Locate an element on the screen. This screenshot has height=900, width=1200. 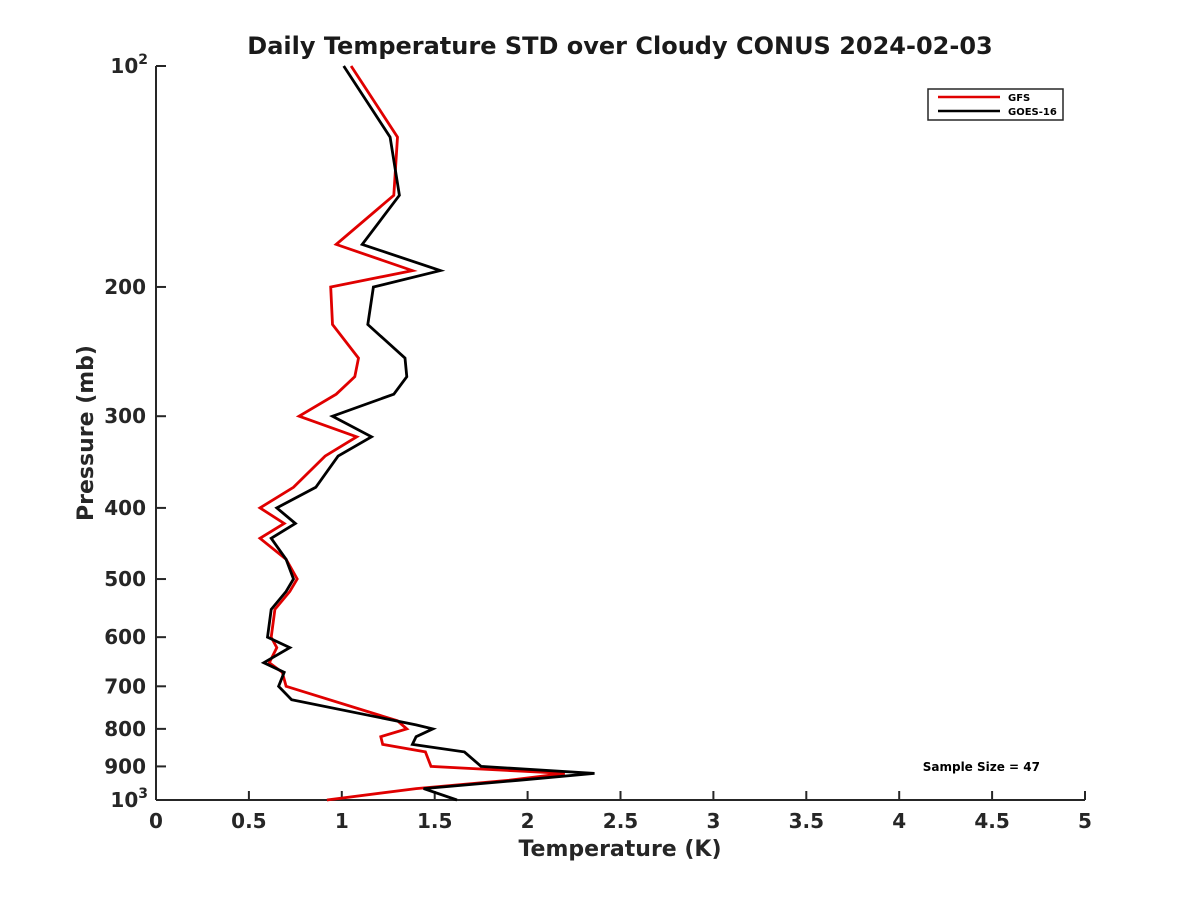
sample-size-annotation: Sample Size = 47 is located at coordinates (981, 767).